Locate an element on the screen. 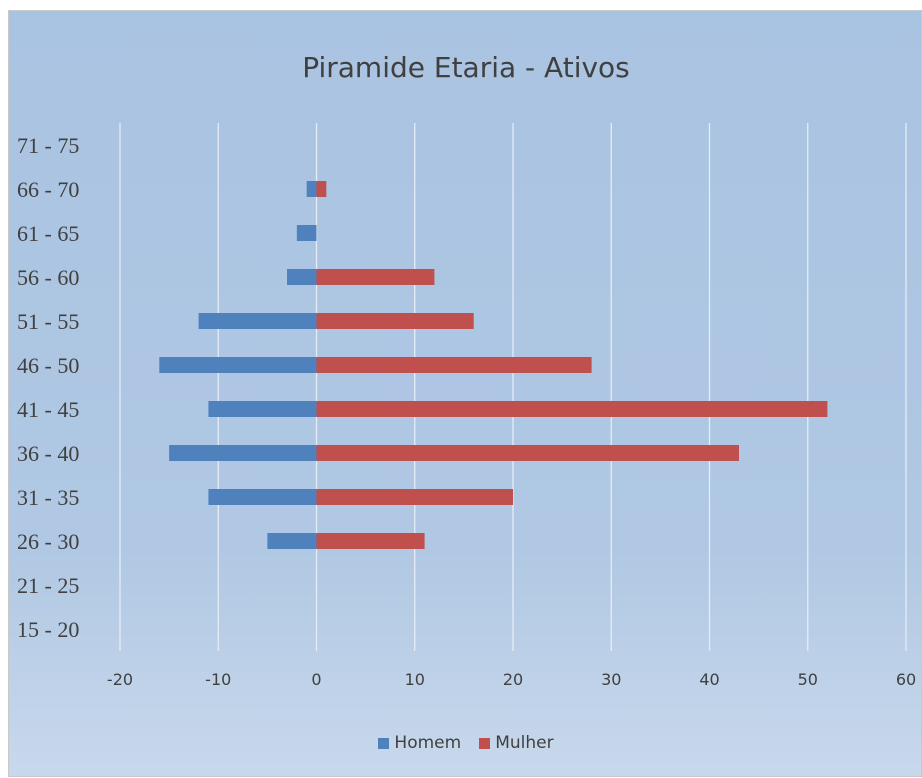 Image resolution: width=922 pixels, height=778 pixels. category-label: 15 - 20 is located at coordinates (48, 629).